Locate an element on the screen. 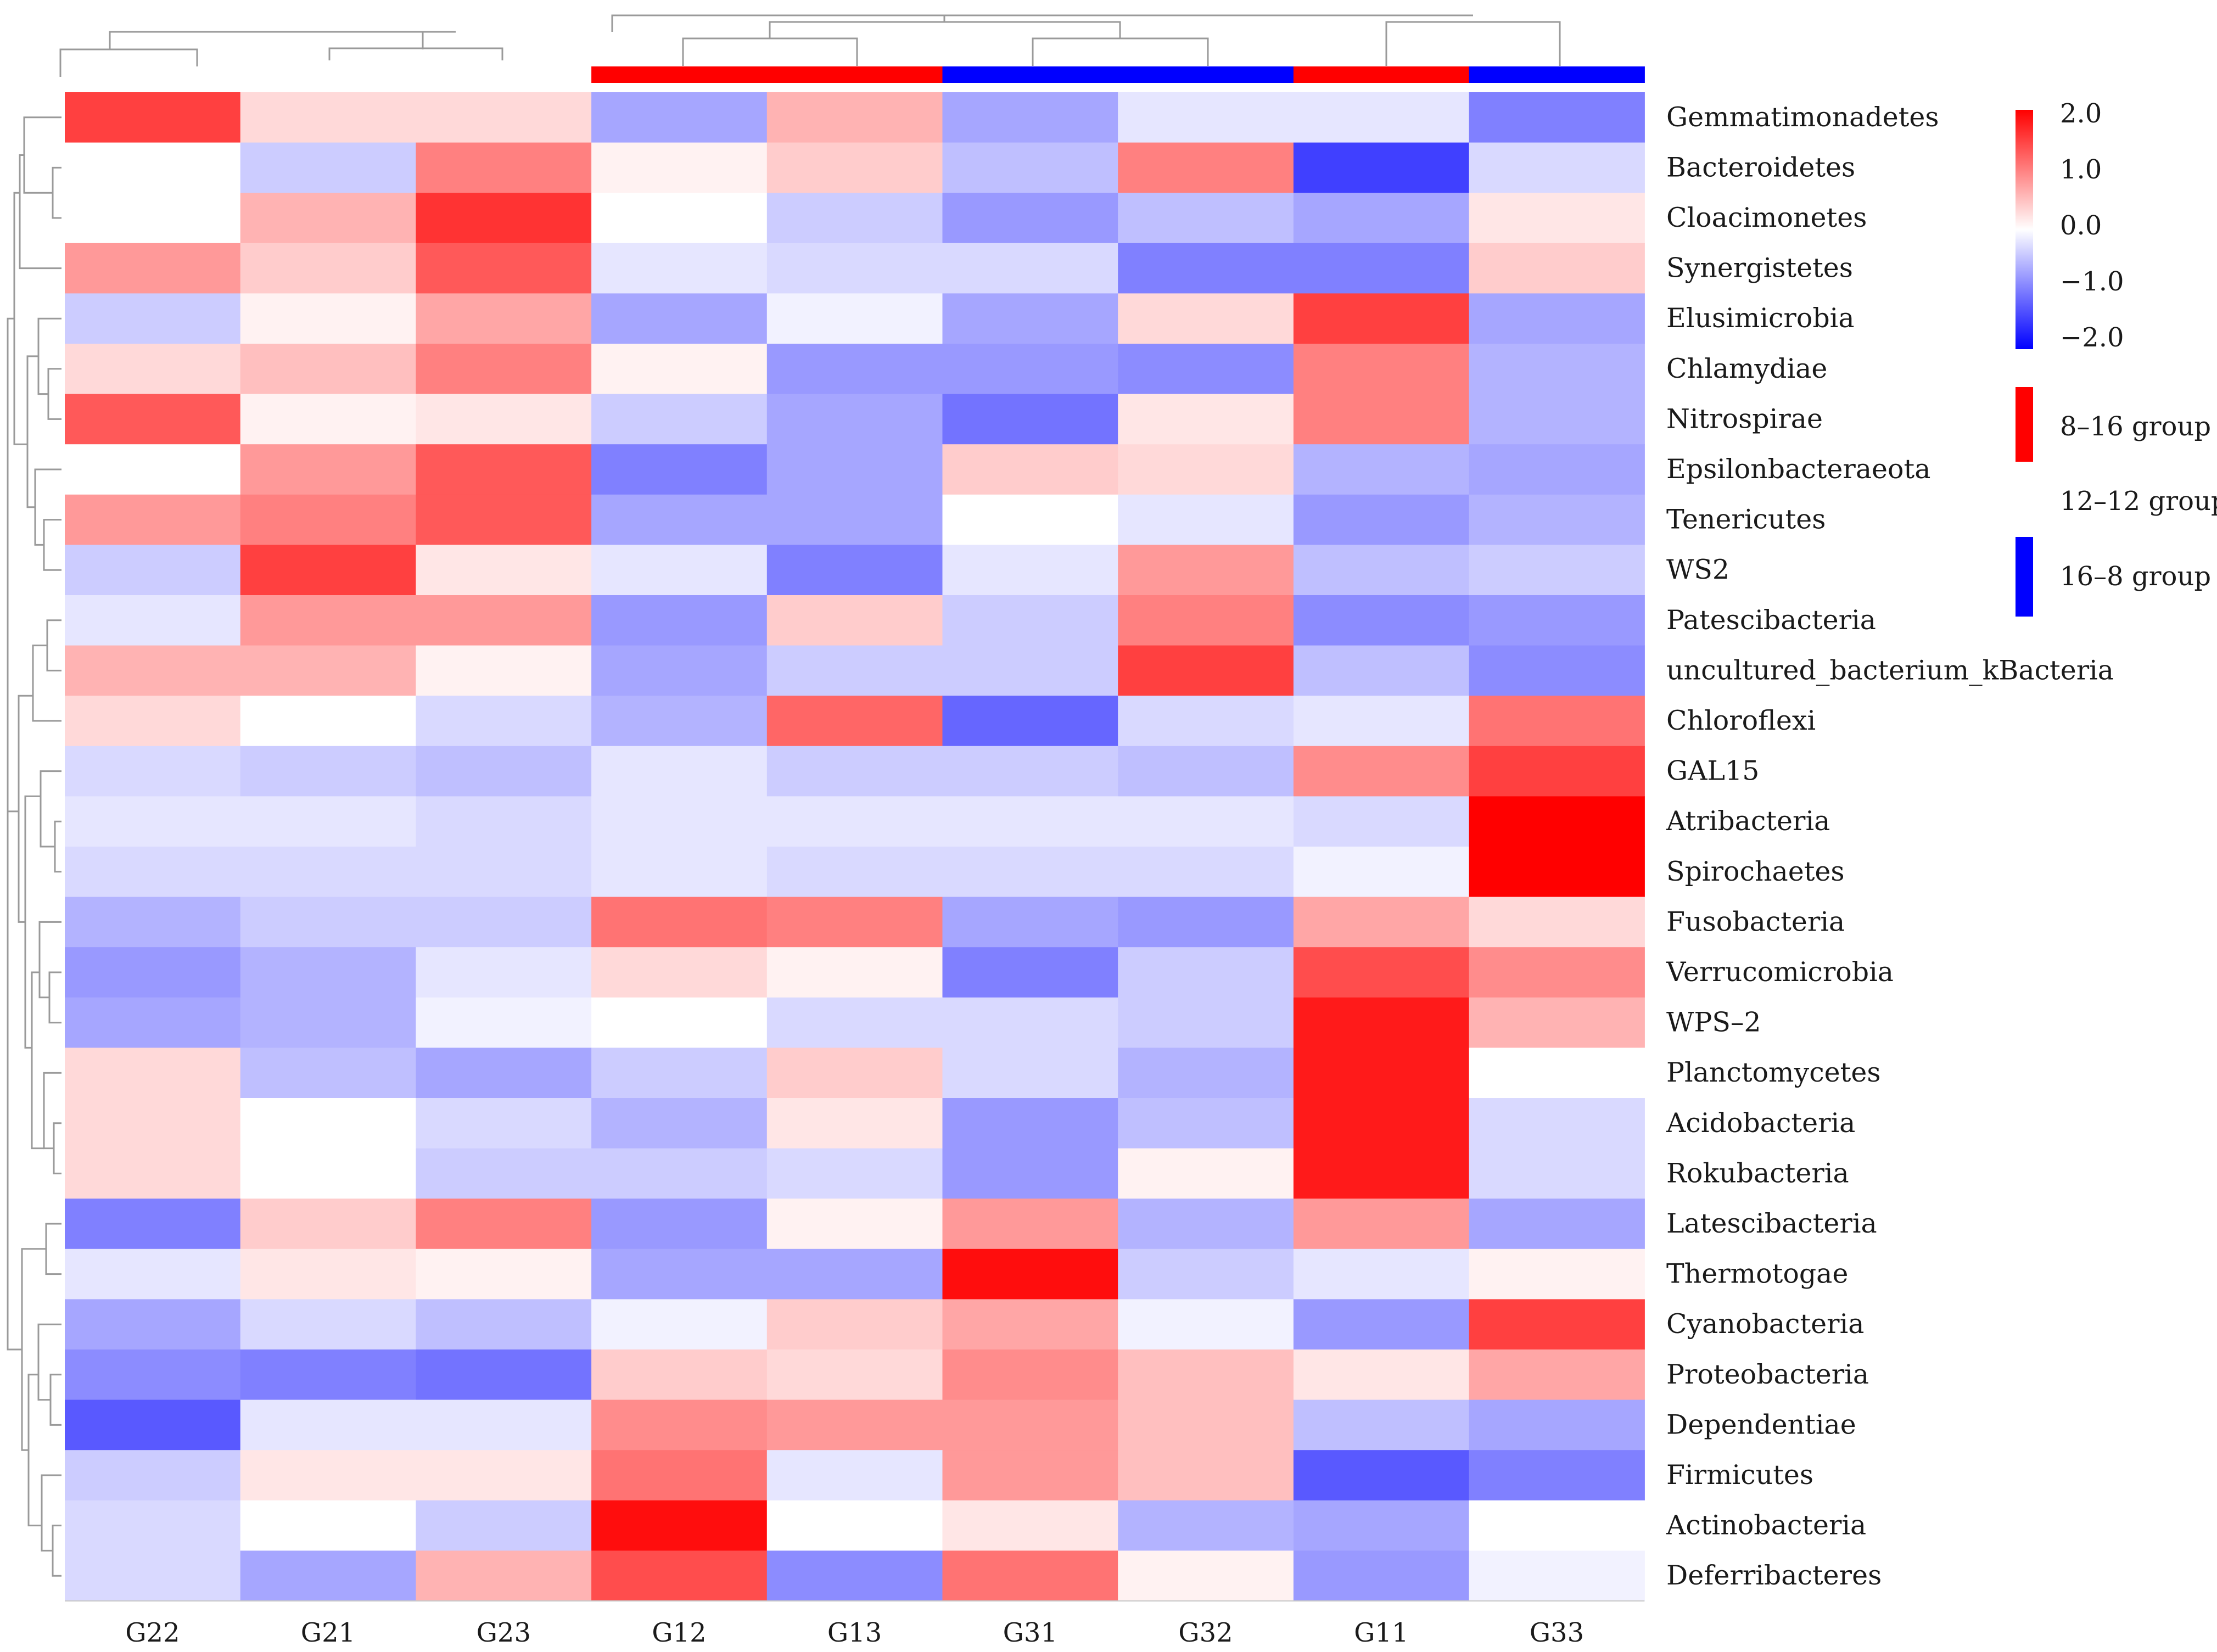 This screenshot has width=2217, height=1652. group-legend: 8–16 group 12–12 group 16–8 group is located at coordinates (2116, 502).